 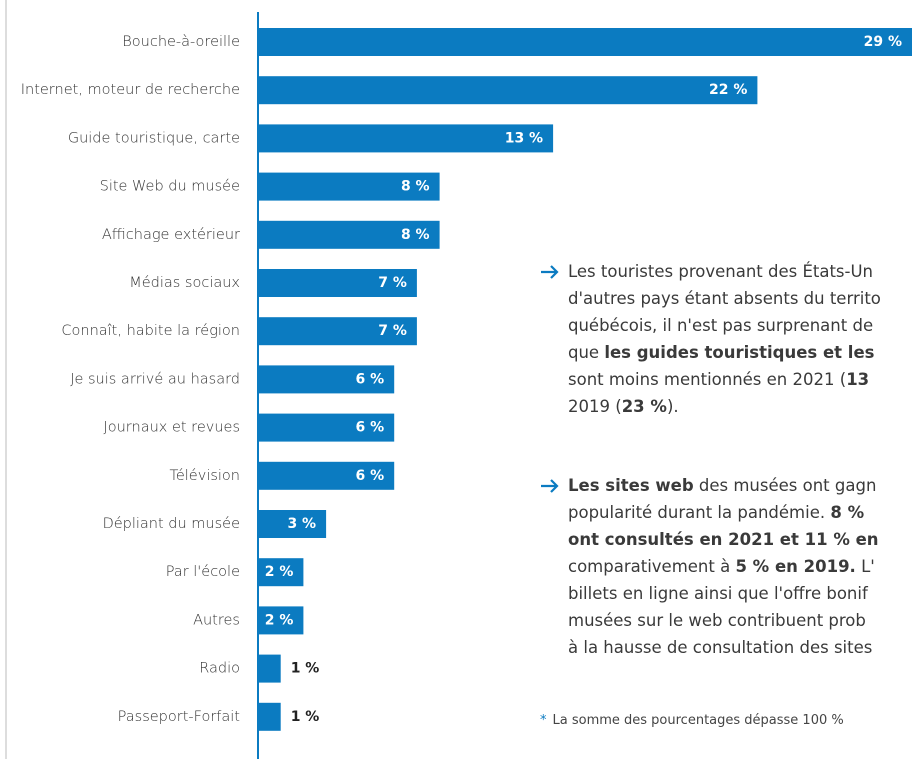 I want to click on note-line: à la hausse de consultation des sites, so click(x=723, y=647).